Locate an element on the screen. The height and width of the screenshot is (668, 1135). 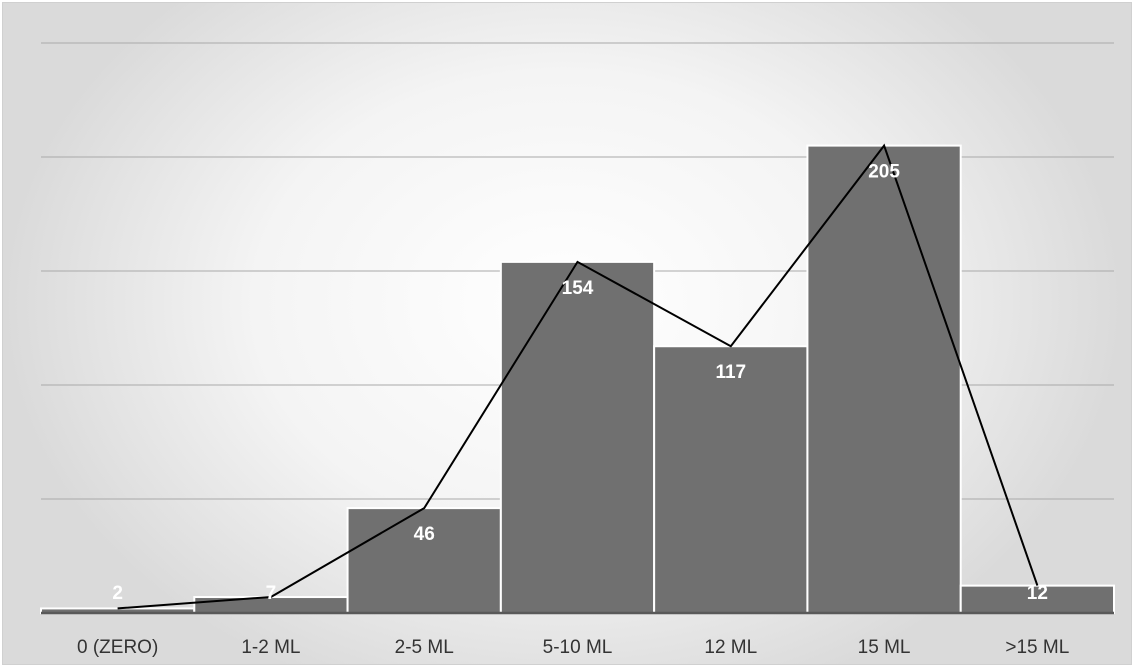
x-tick-label-6: >15 ML is located at coordinates (1037, 647).